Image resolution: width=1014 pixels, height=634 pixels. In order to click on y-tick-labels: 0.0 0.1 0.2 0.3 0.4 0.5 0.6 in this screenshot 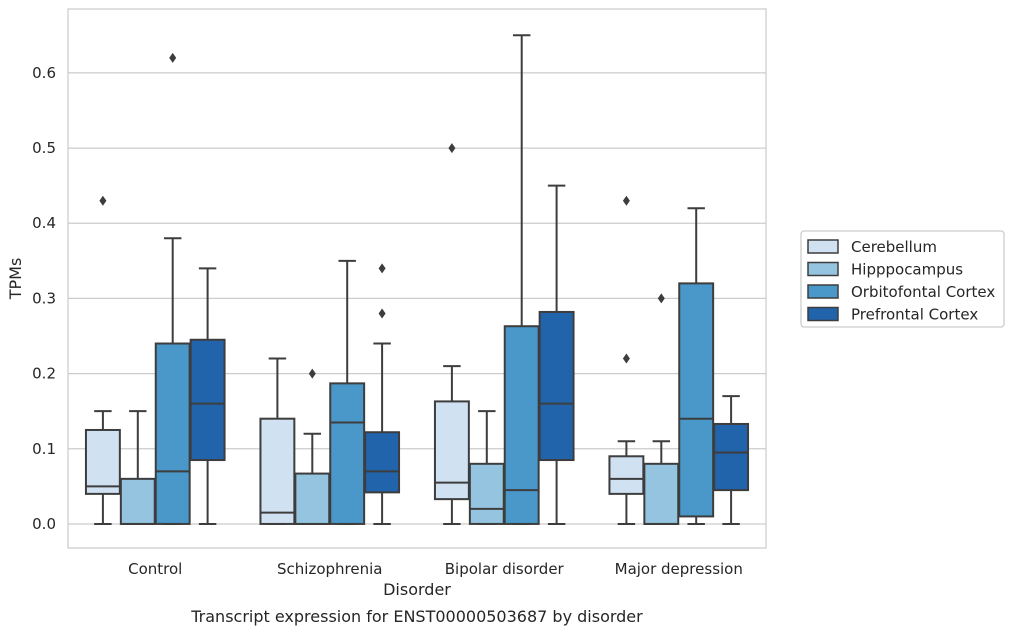, I will do `click(44, 298)`.